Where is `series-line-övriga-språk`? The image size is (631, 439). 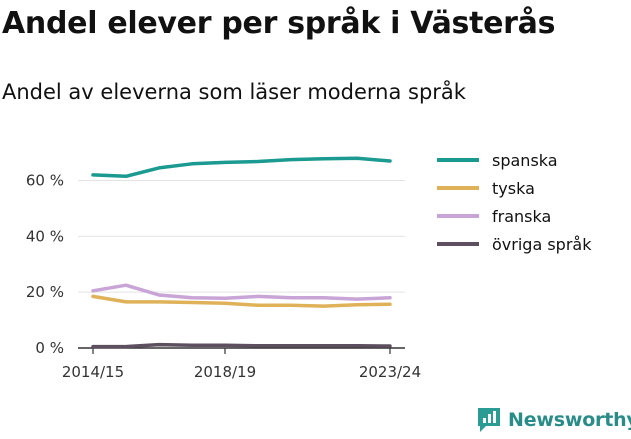 series-line-övriga-språk is located at coordinates (241, 345).